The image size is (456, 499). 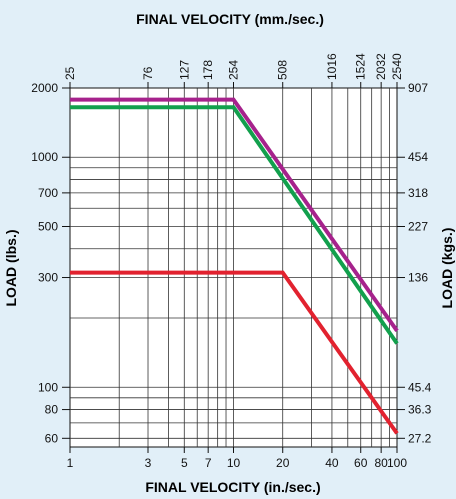 I want to click on top-tick-label: 178, so click(x=208, y=70).